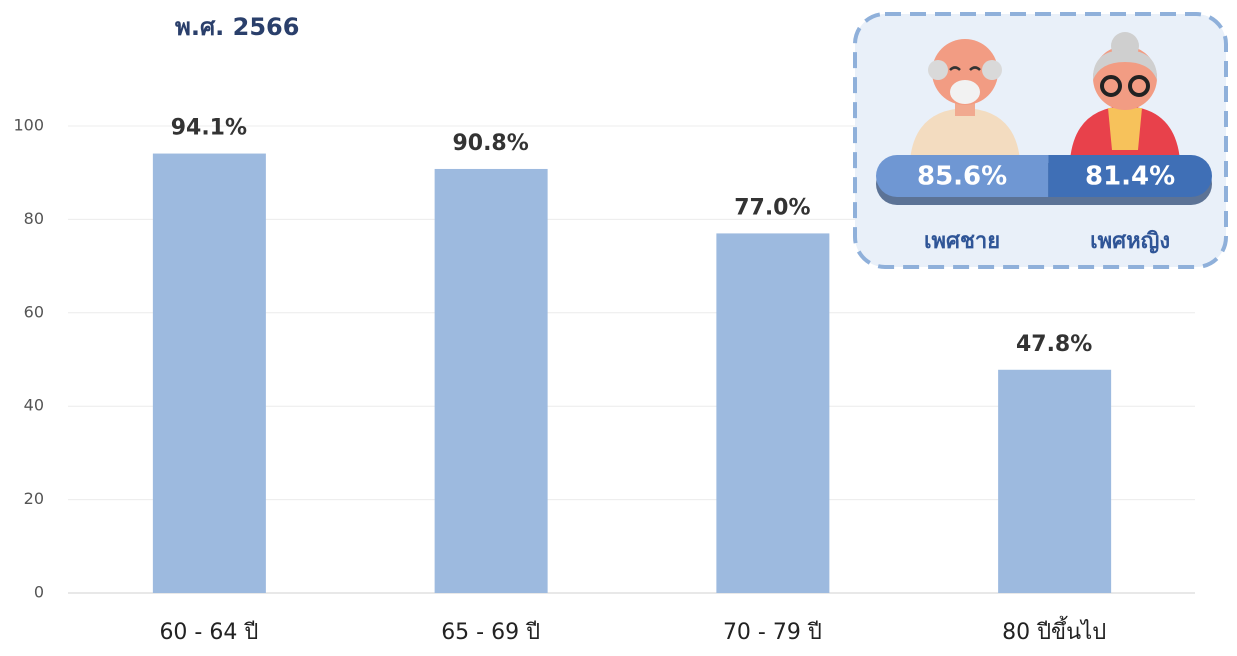  I want to click on y-tick-label: 100, so click(28, 125).